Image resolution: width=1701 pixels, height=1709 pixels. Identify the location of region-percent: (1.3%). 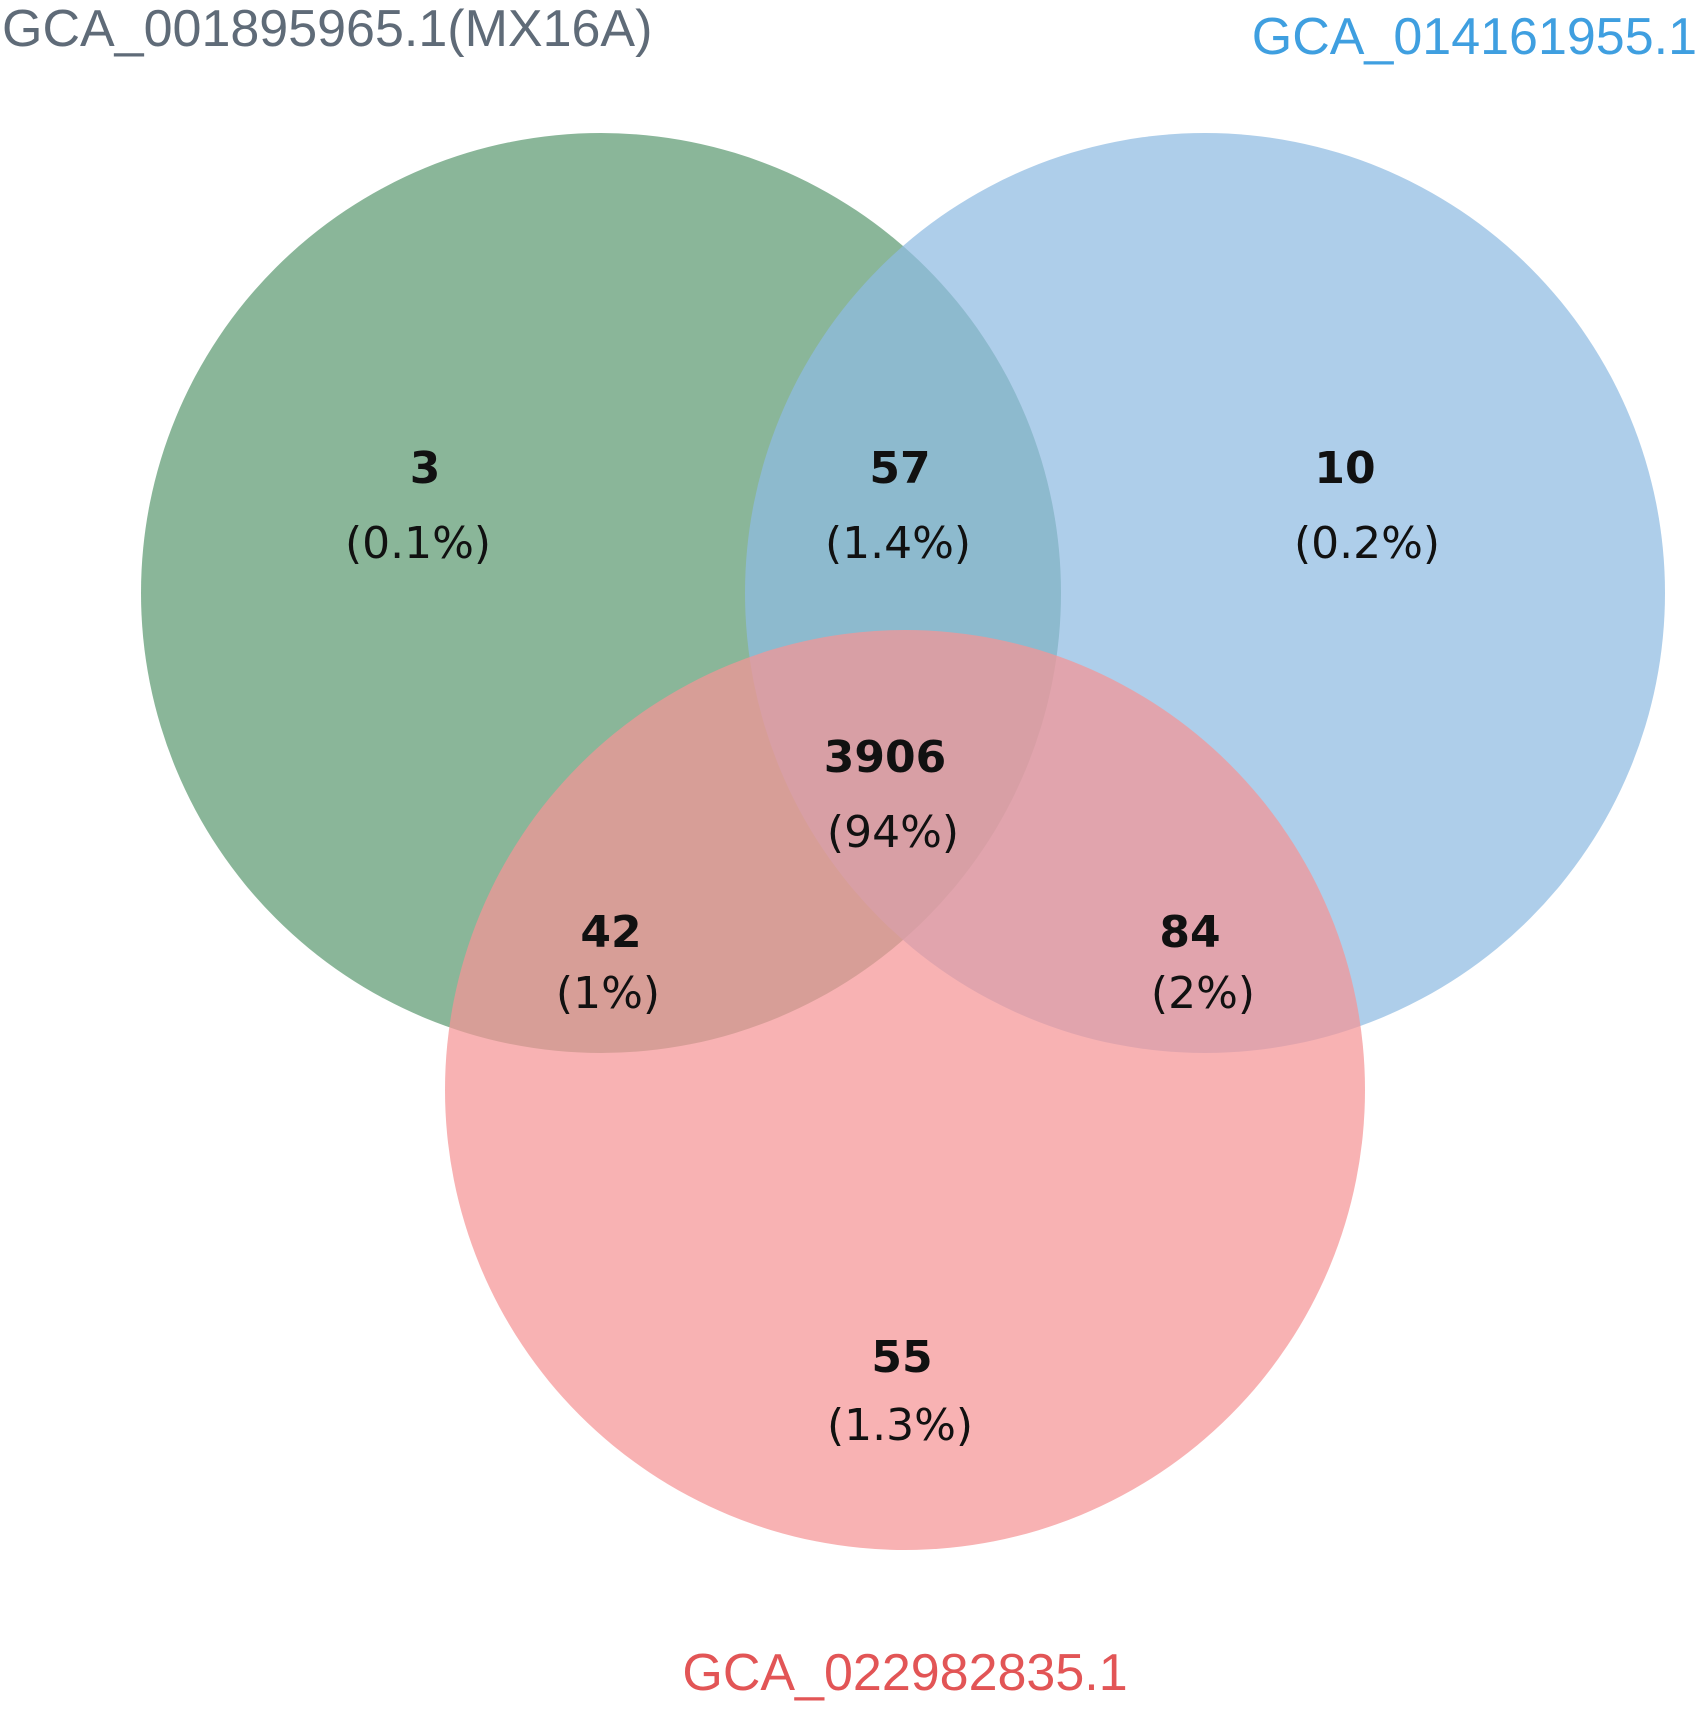
(900, 1425).